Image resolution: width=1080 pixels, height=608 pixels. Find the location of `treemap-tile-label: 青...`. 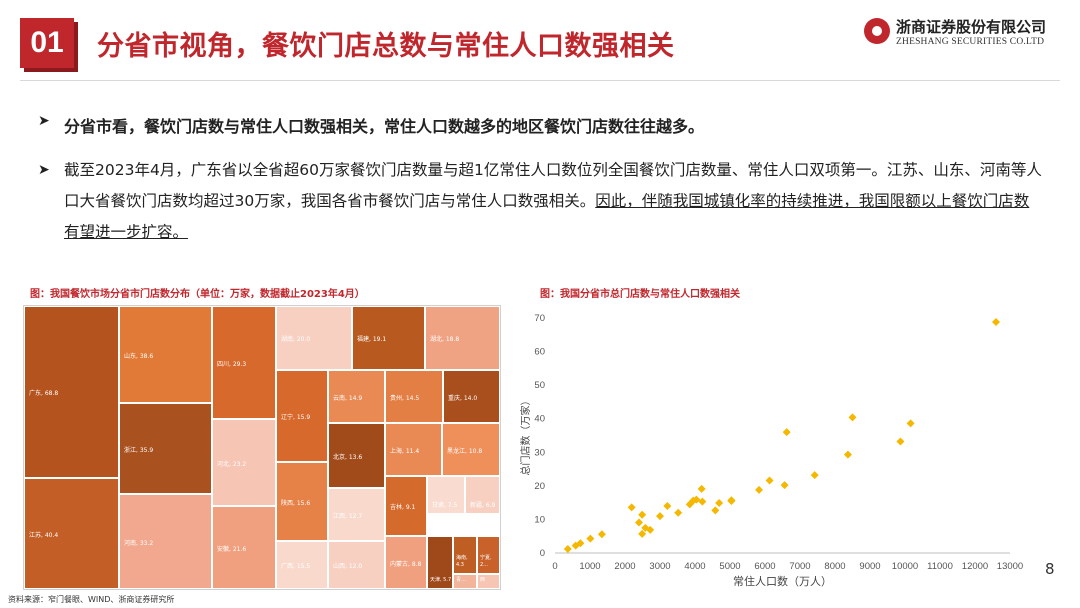

treemap-tile-label: 青... is located at coordinates (461, 580).